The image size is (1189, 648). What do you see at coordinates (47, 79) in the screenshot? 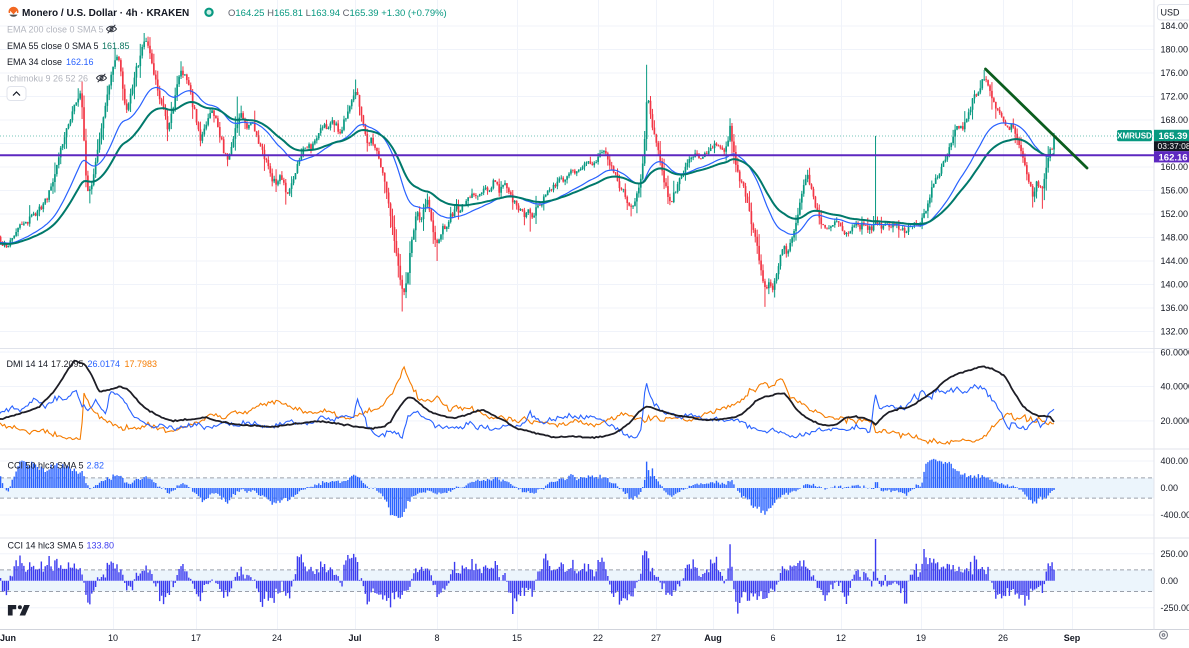
I see `svg-text: Ichimoku 9 26 52 26` at bounding box center [47, 79].